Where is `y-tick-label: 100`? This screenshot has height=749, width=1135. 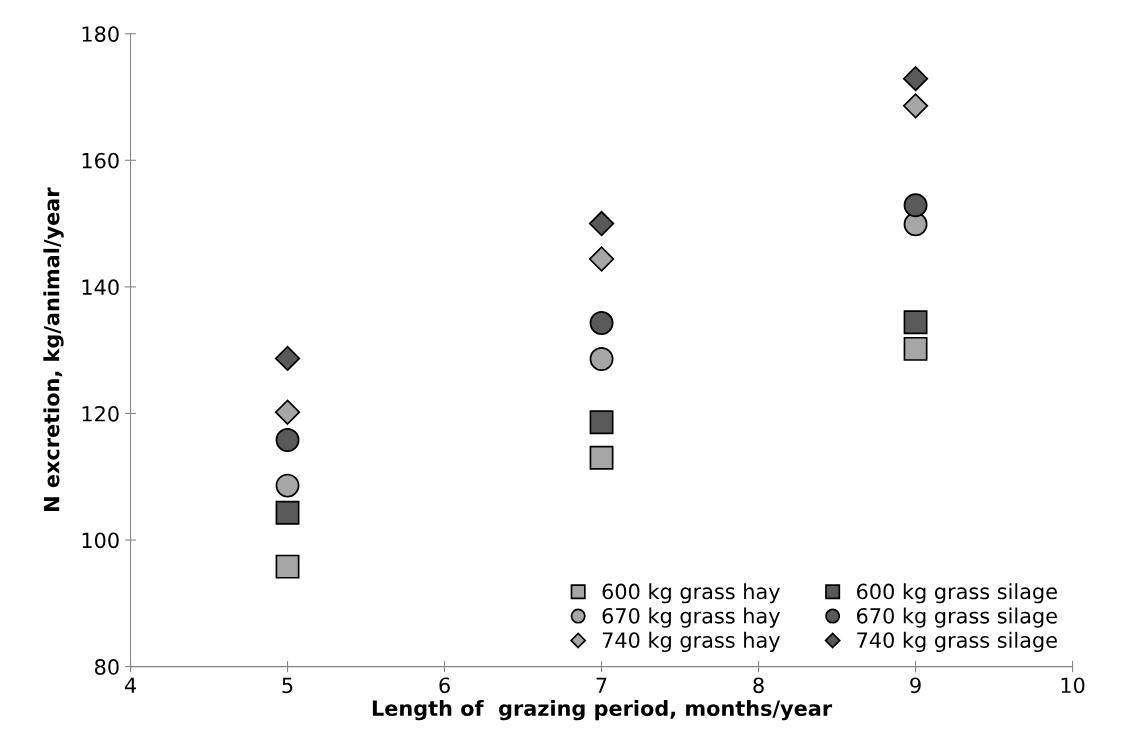
y-tick-label: 100 is located at coordinates (100, 540).